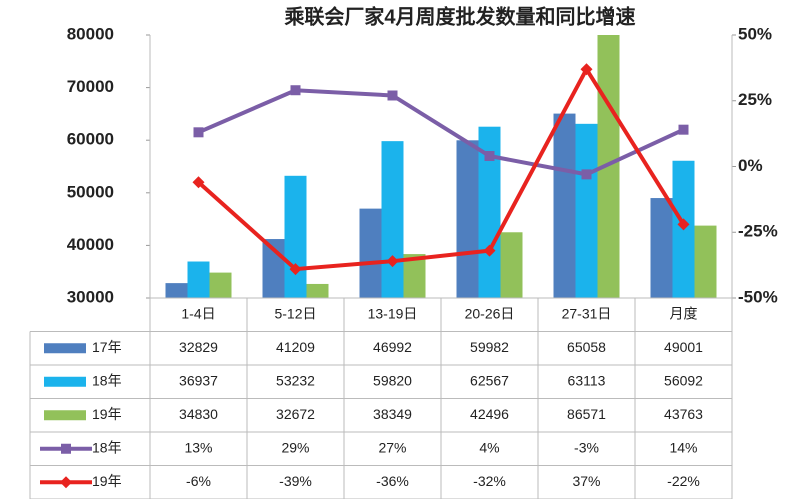  I want to click on y-tick-label: 50000, so click(90, 191).